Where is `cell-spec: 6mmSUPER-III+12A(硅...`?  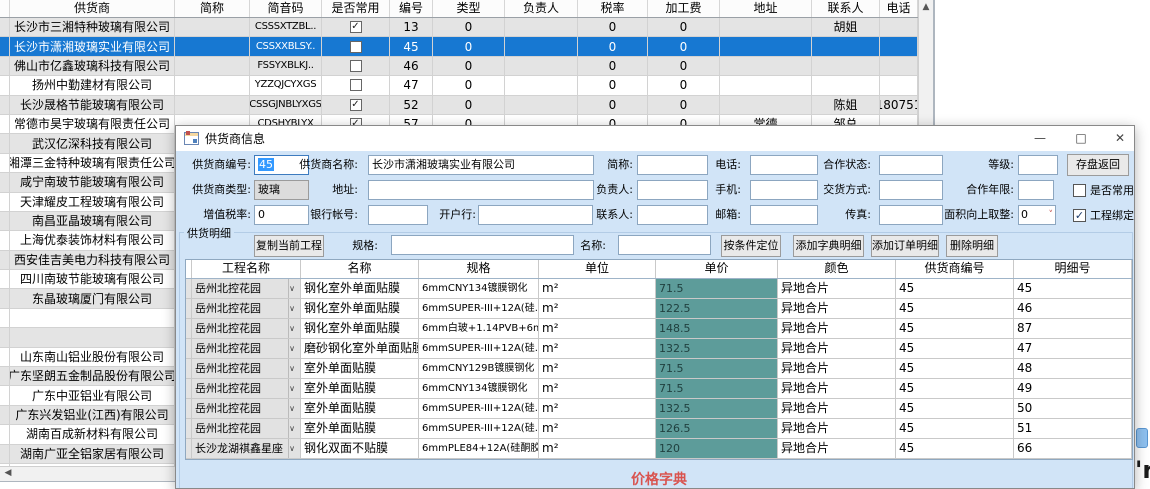
cell-spec: 6mmSUPER-III+12A(硅... is located at coordinates (479, 408).